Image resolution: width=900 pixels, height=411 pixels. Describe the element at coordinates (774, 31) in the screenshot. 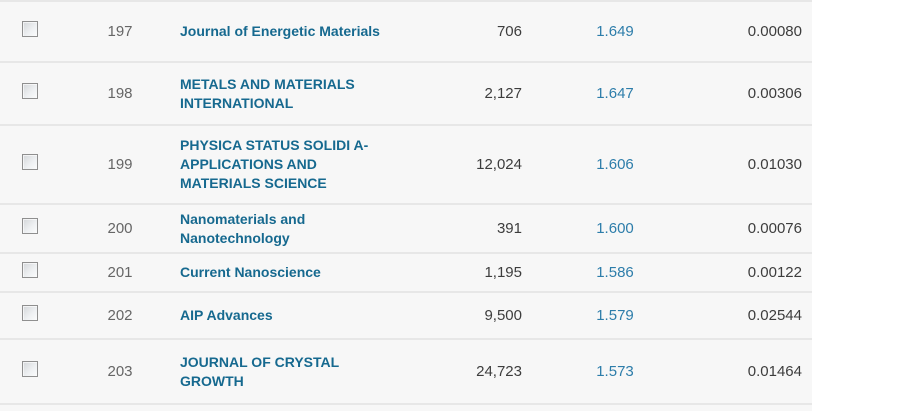

I see `score-cell: 0.00080` at that location.